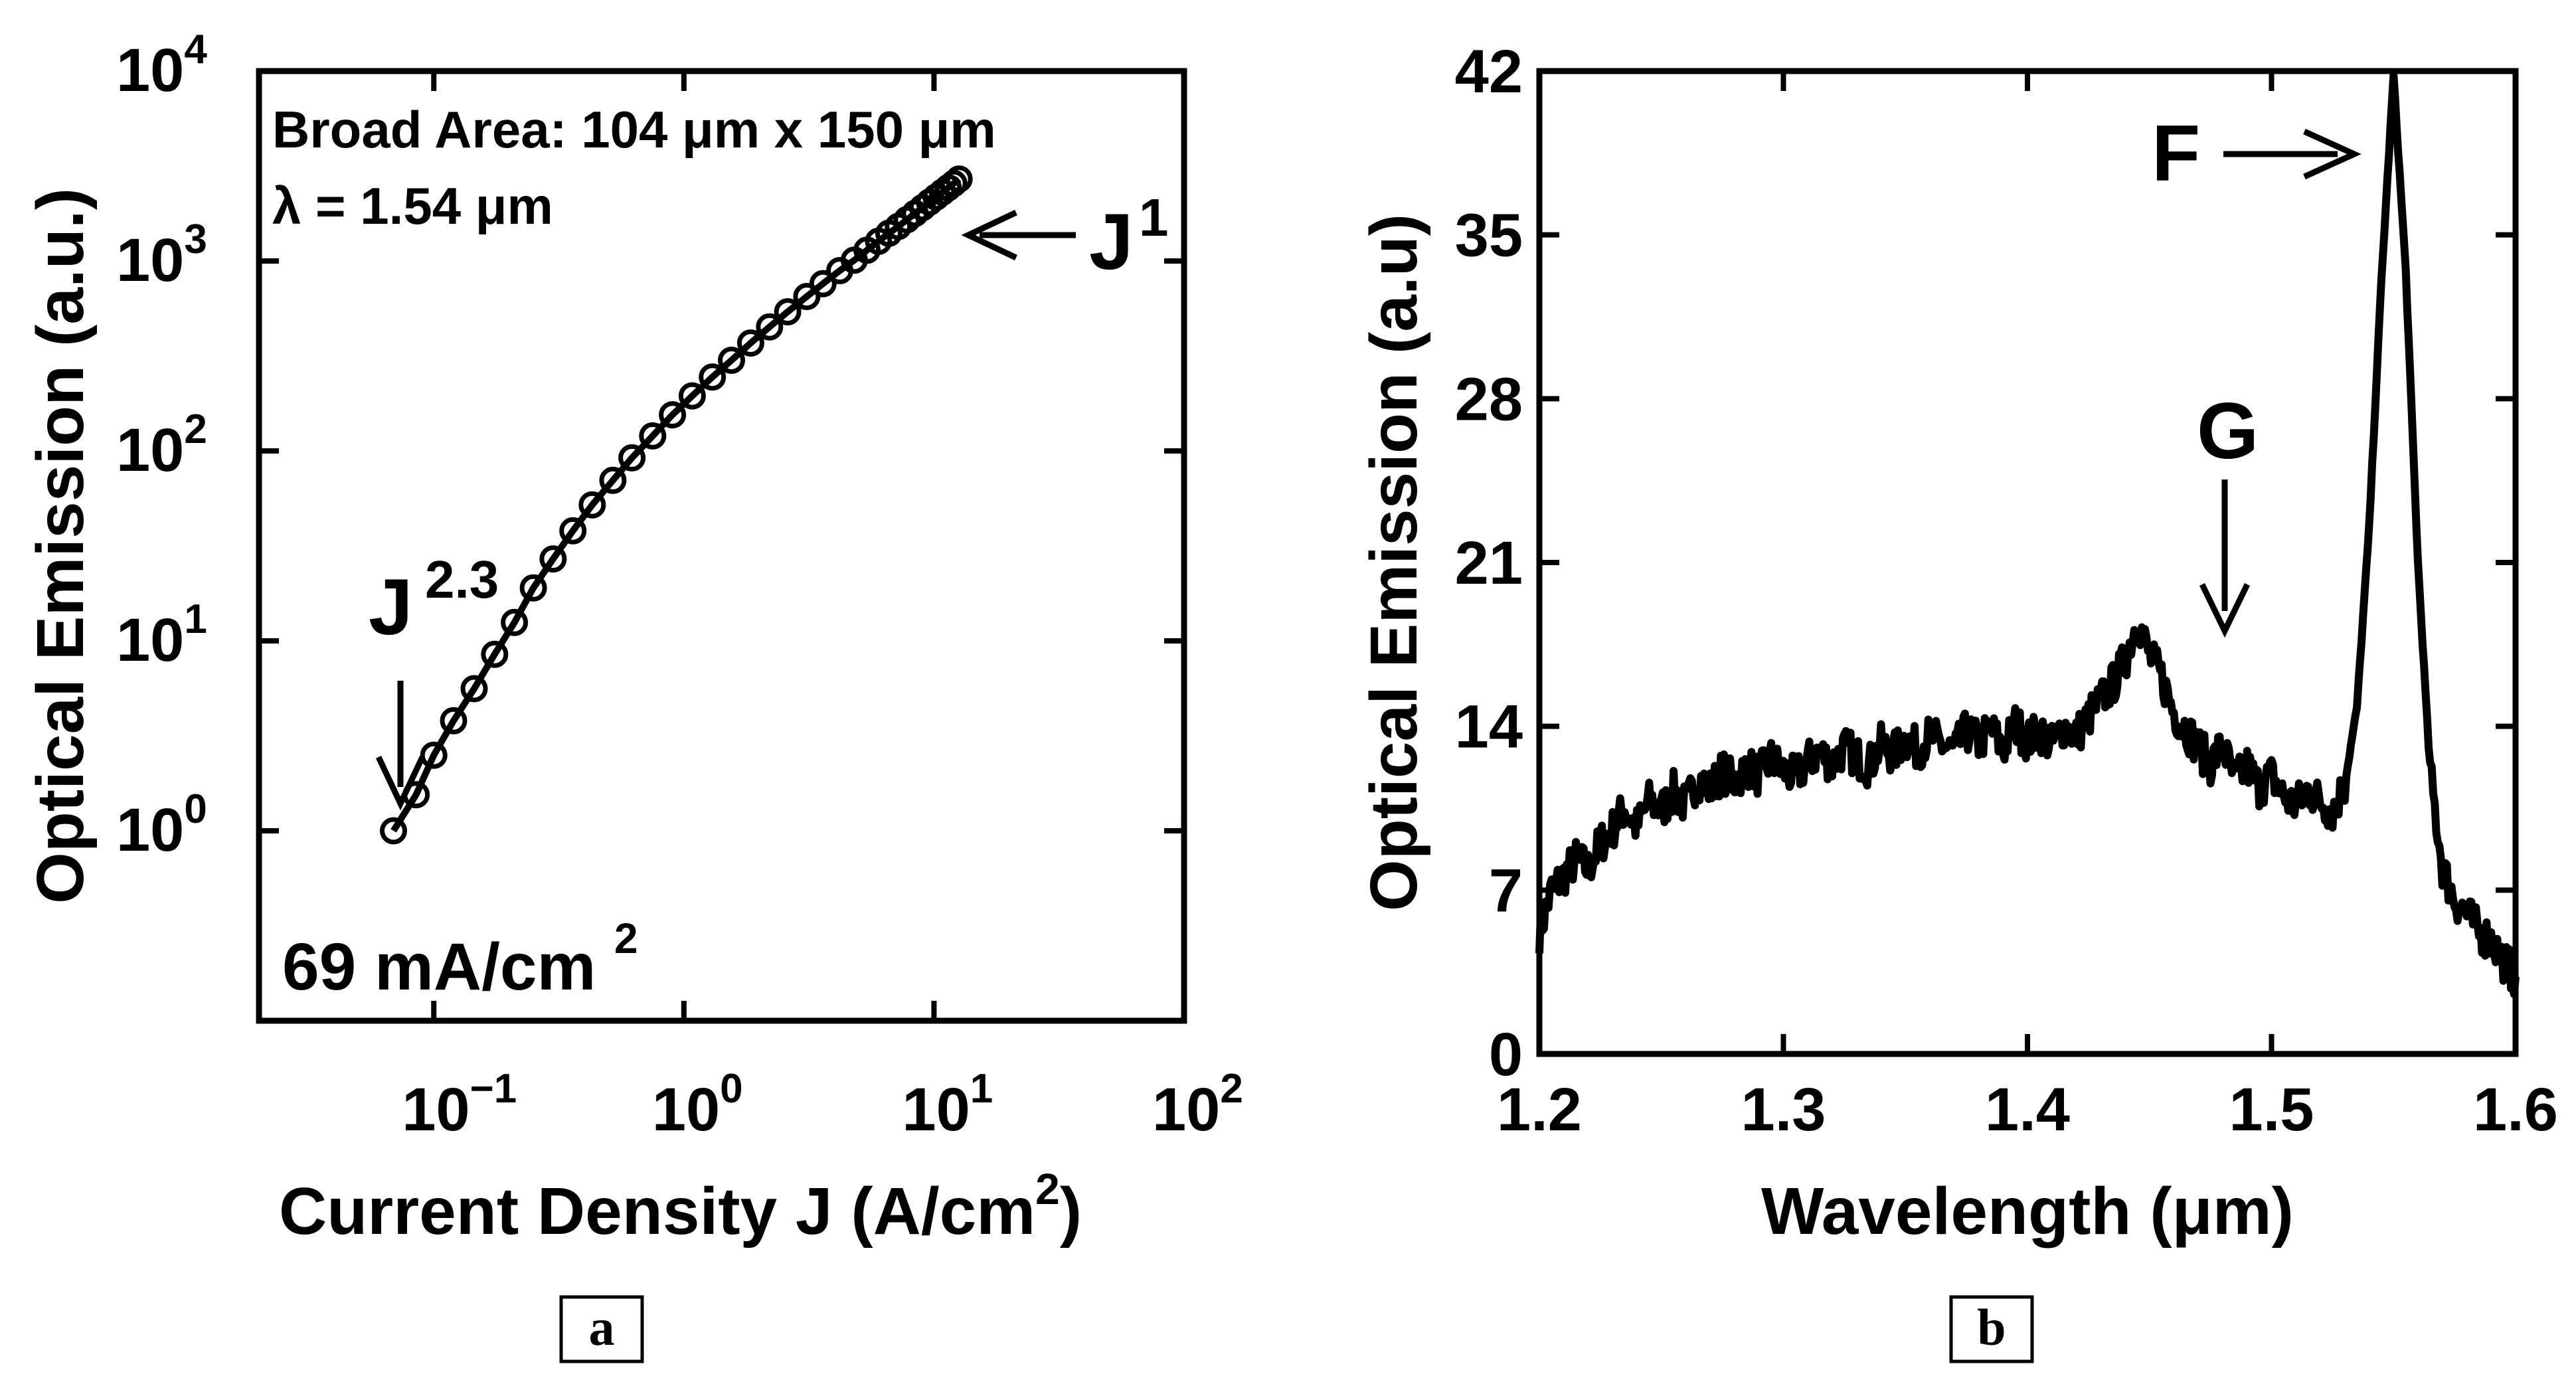  I want to click on x-tick-label: 10⁰, so click(697, 1105).